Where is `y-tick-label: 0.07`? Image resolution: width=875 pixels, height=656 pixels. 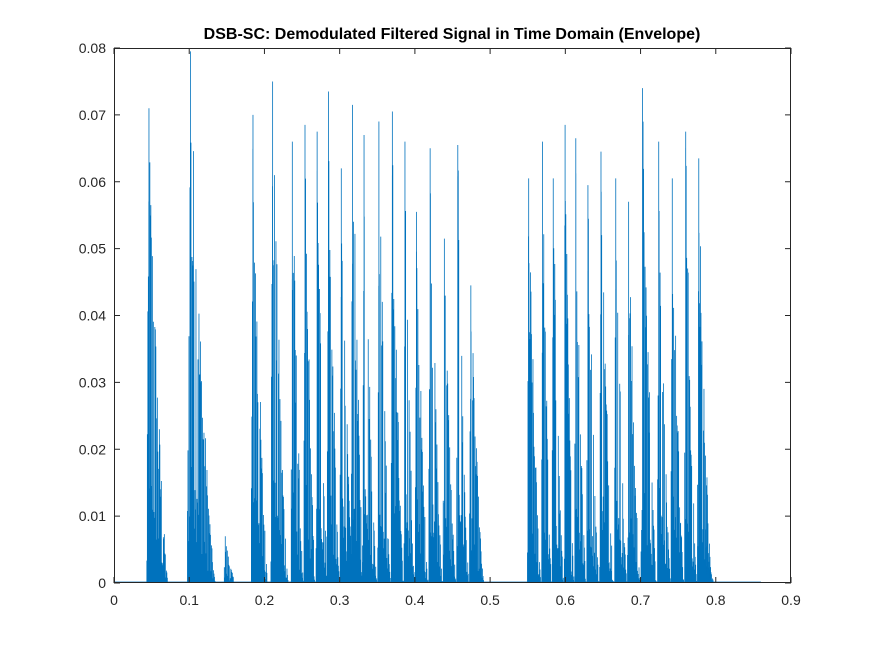
y-tick-label: 0.07 is located at coordinates (92, 115).